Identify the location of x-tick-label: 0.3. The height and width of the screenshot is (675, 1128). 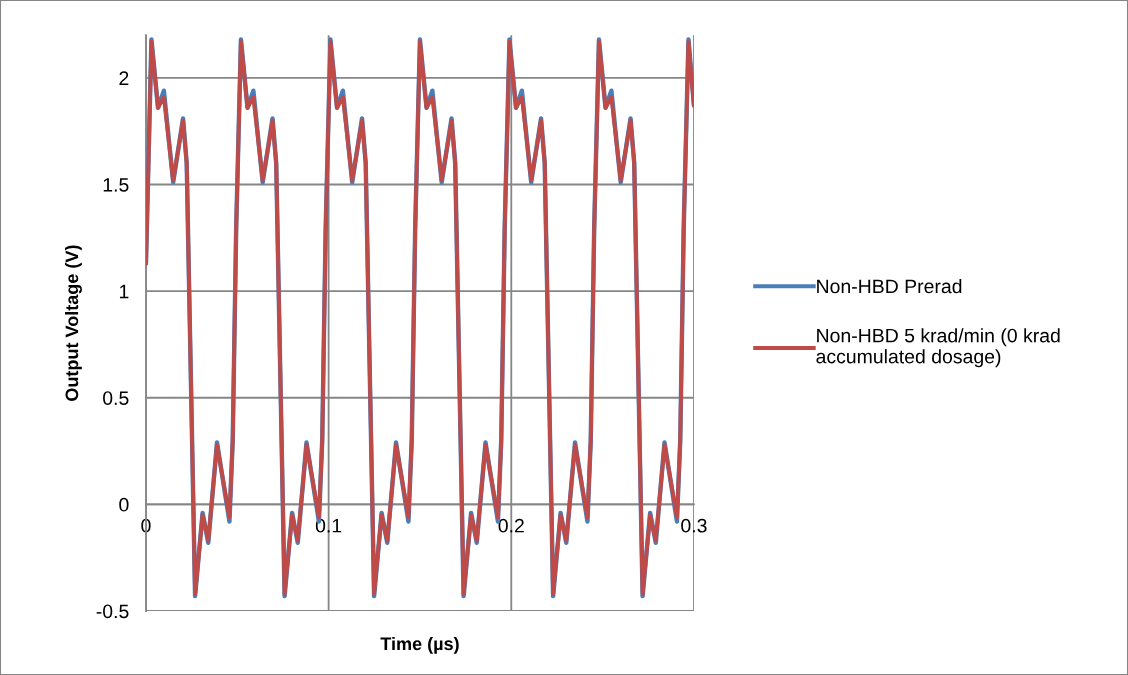
(694, 525).